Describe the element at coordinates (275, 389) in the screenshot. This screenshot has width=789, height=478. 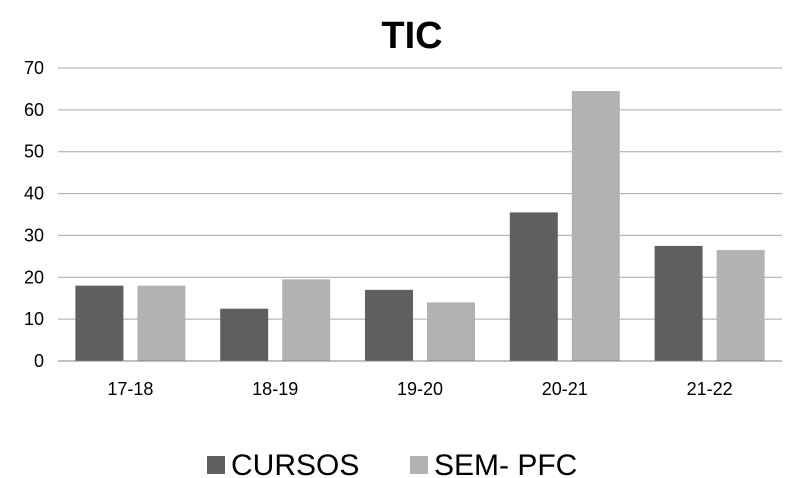
I see `x-tick-label: 18-19` at that location.